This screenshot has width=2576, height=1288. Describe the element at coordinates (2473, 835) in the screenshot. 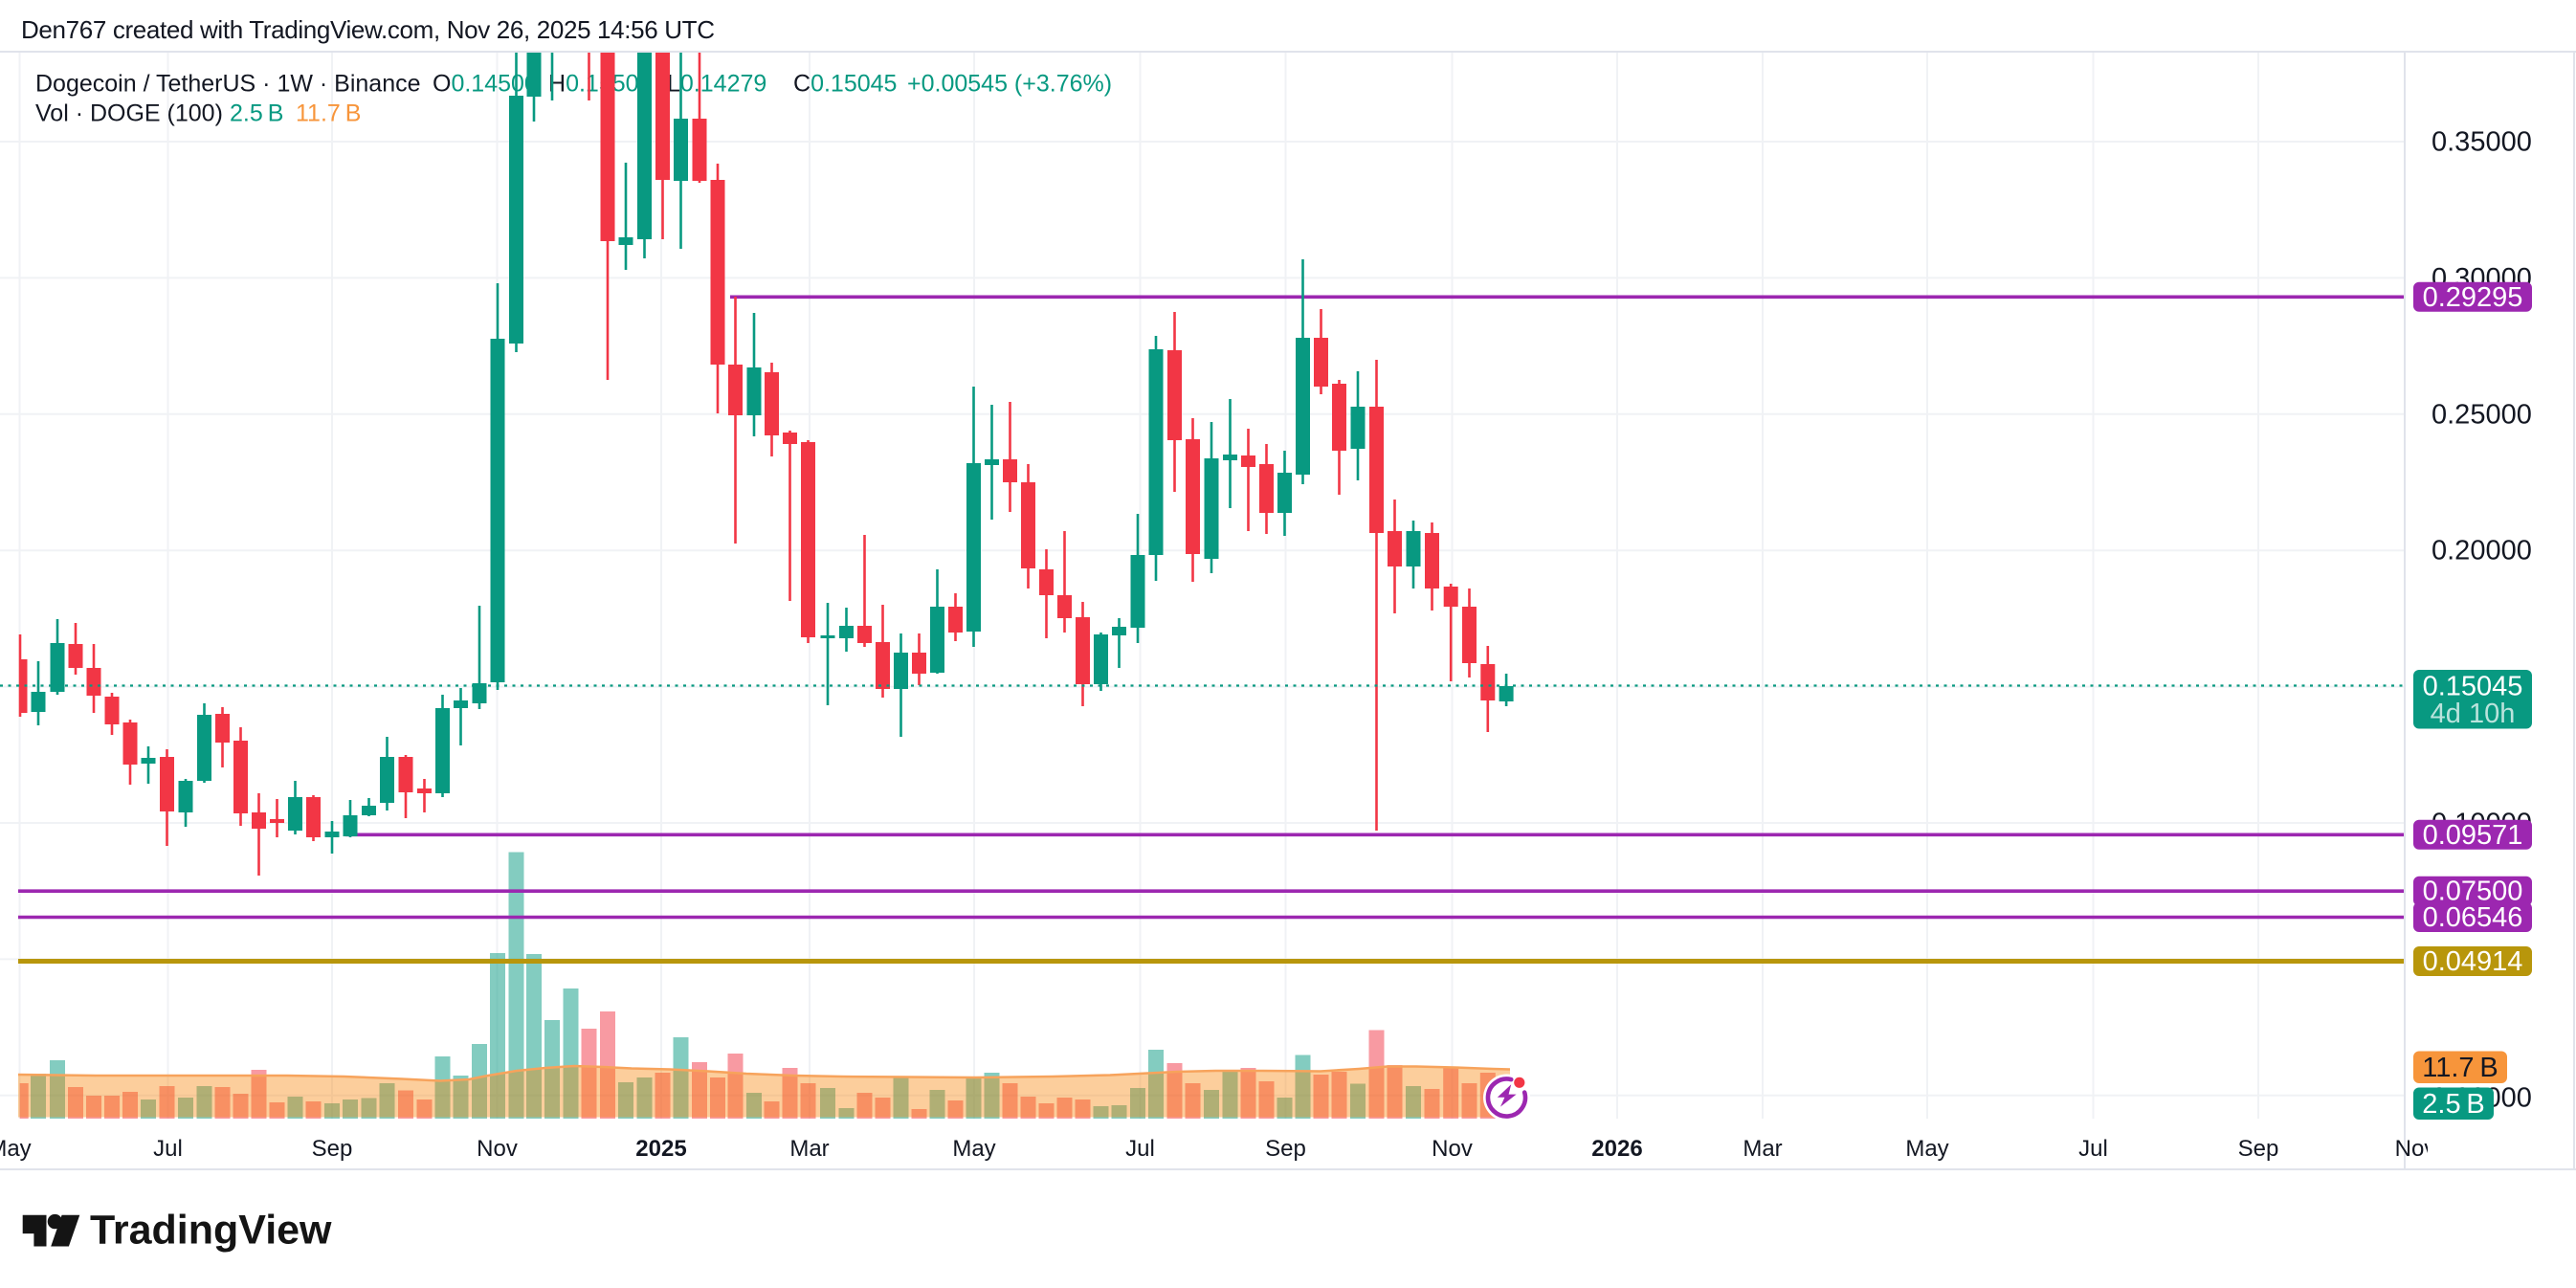

I see `svg-text: 0.09571` at that location.